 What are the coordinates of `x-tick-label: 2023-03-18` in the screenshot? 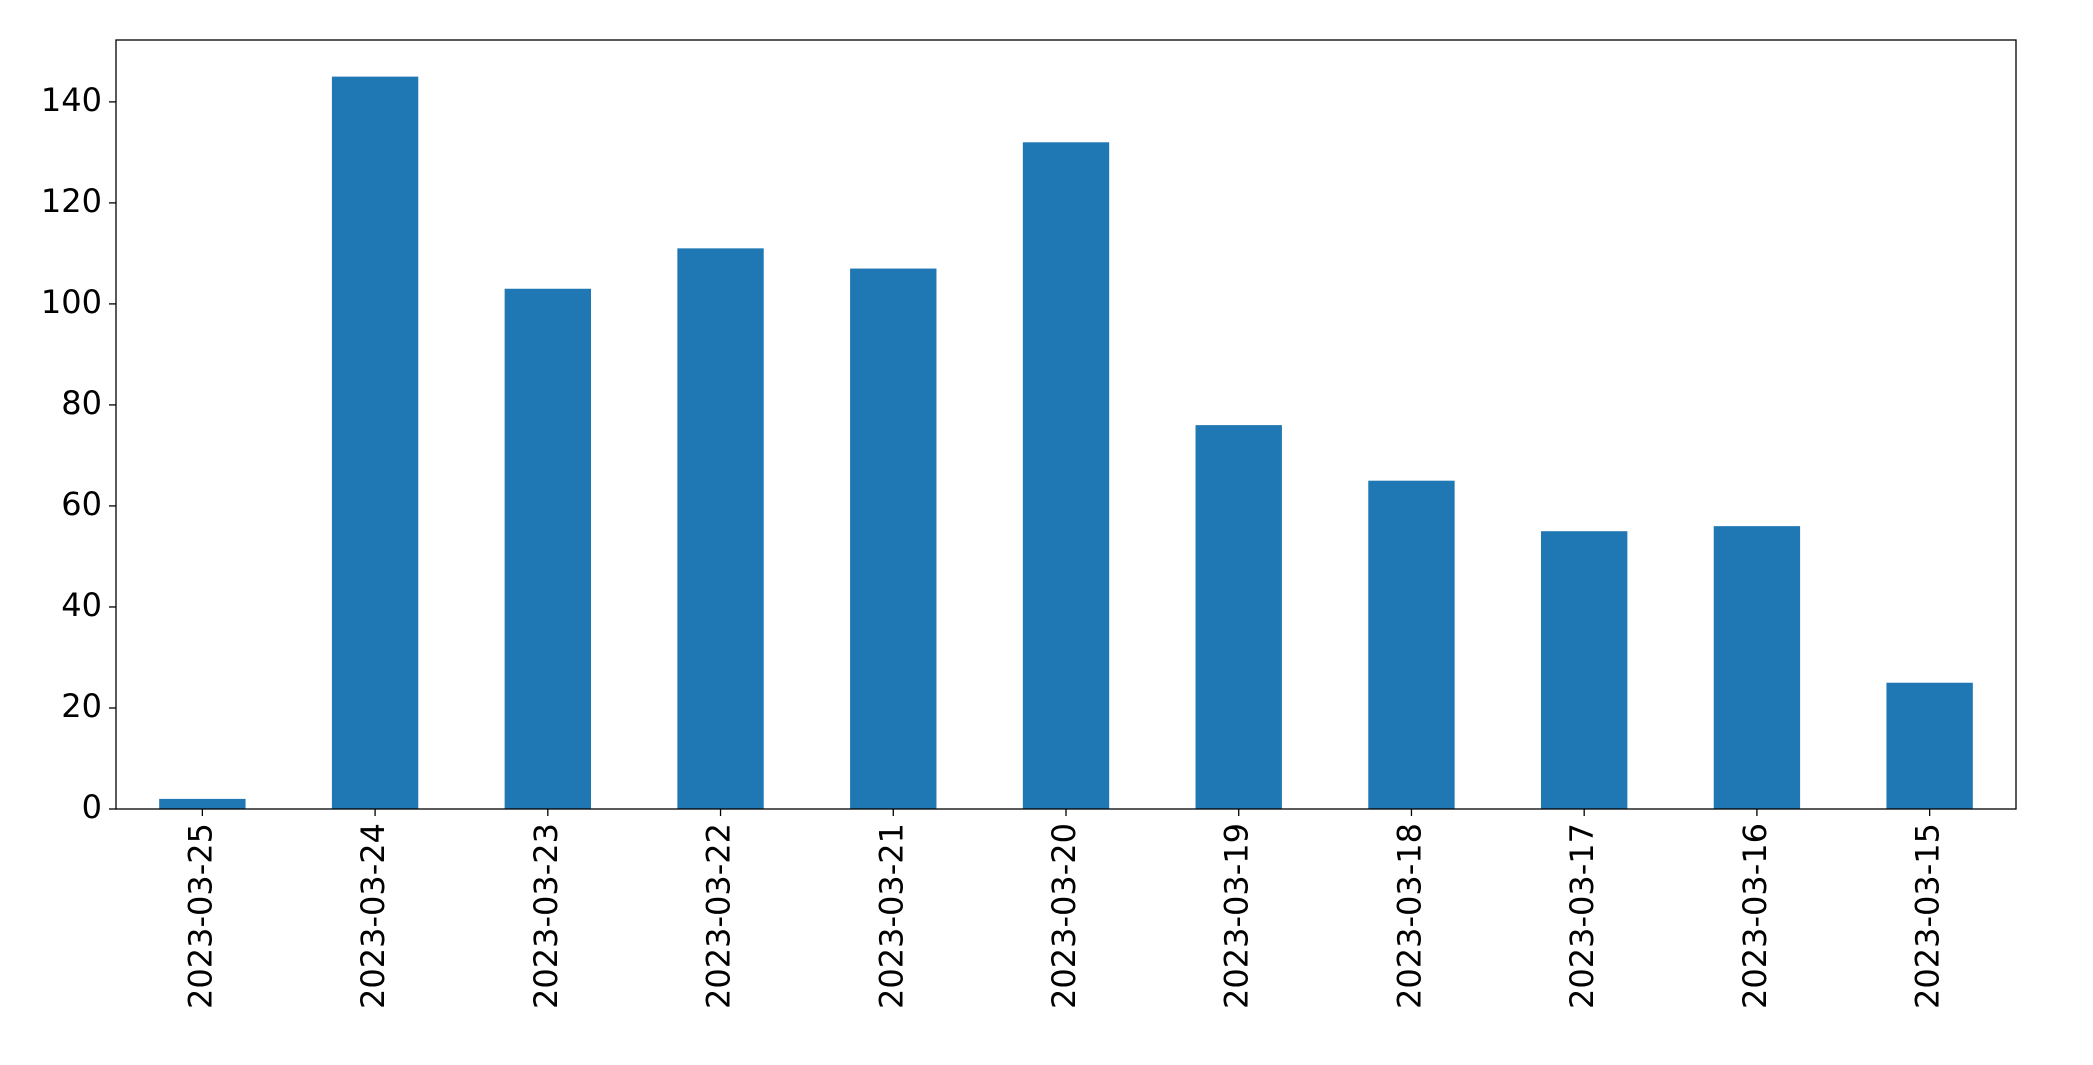 It's located at (1409, 916).